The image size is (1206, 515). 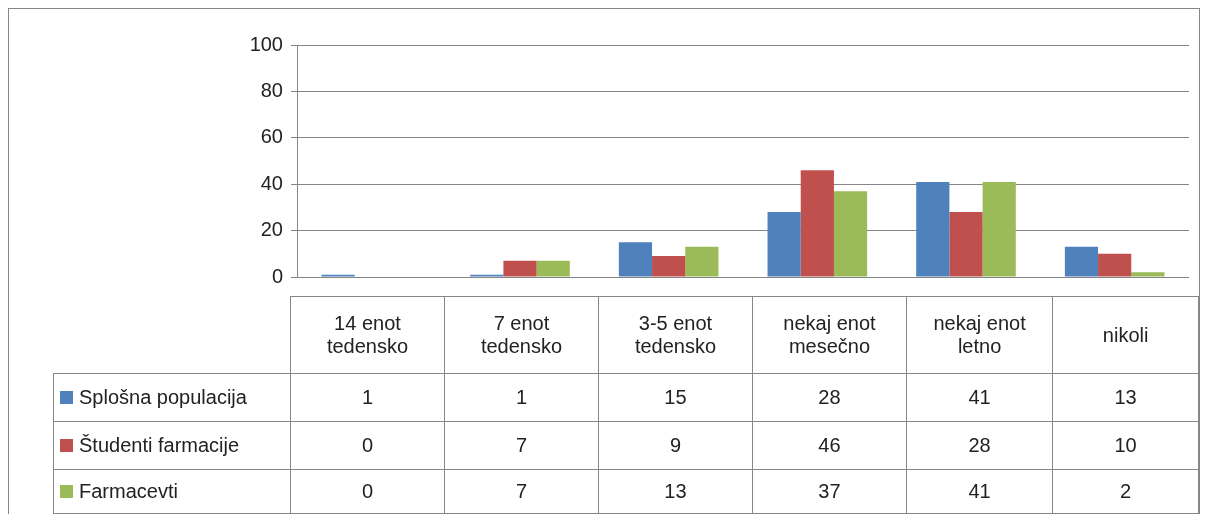 I want to click on y-tick-label: 80, so click(x=271, y=89).